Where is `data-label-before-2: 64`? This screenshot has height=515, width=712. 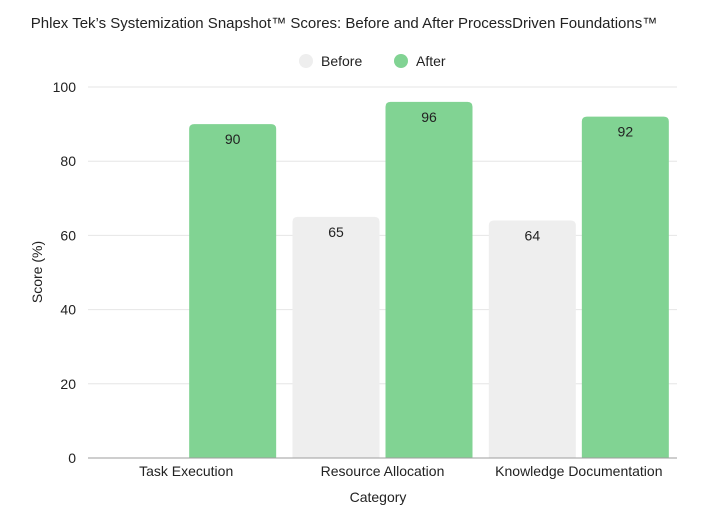
data-label-before-2: 64 is located at coordinates (533, 236).